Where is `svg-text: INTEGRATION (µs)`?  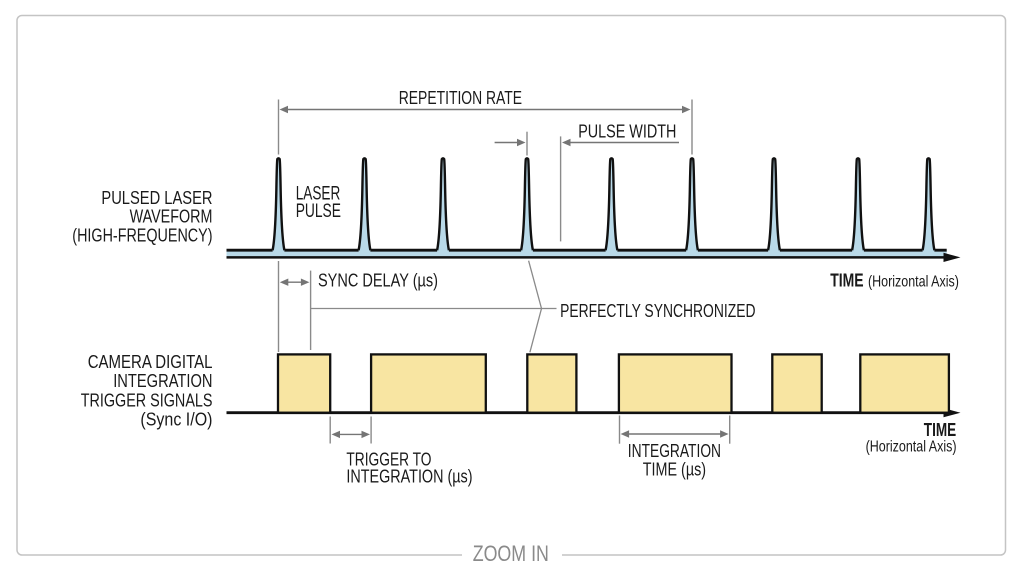
svg-text: INTEGRATION (µs) is located at coordinates (409, 475).